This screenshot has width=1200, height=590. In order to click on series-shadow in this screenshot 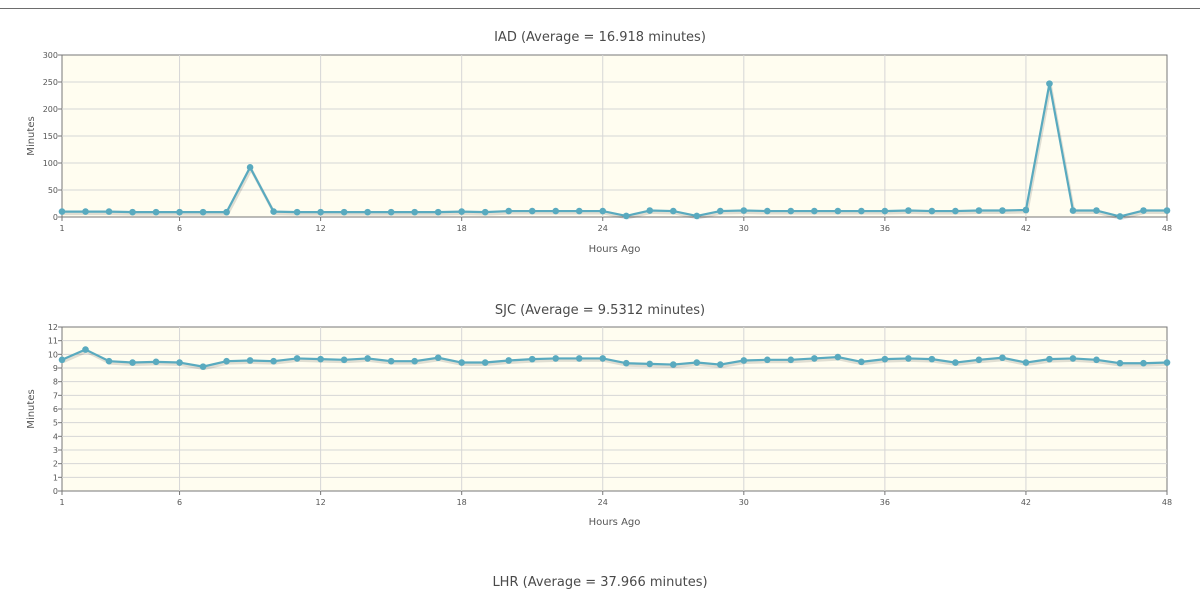, I will do `click(615, 360)`.